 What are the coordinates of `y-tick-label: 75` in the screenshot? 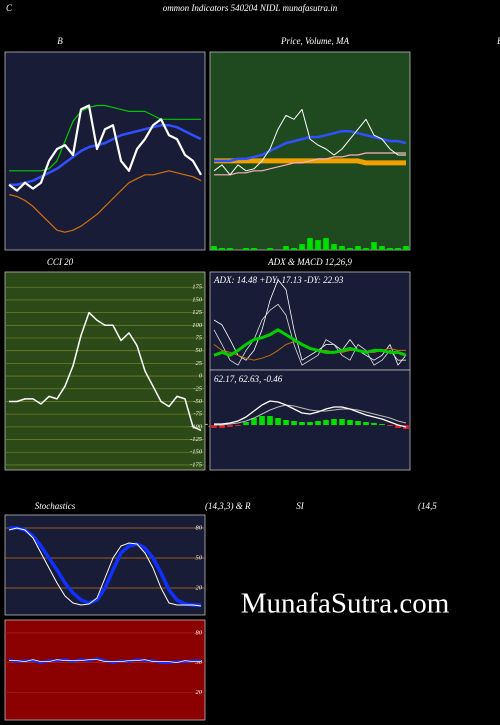 It's located at (199, 337).